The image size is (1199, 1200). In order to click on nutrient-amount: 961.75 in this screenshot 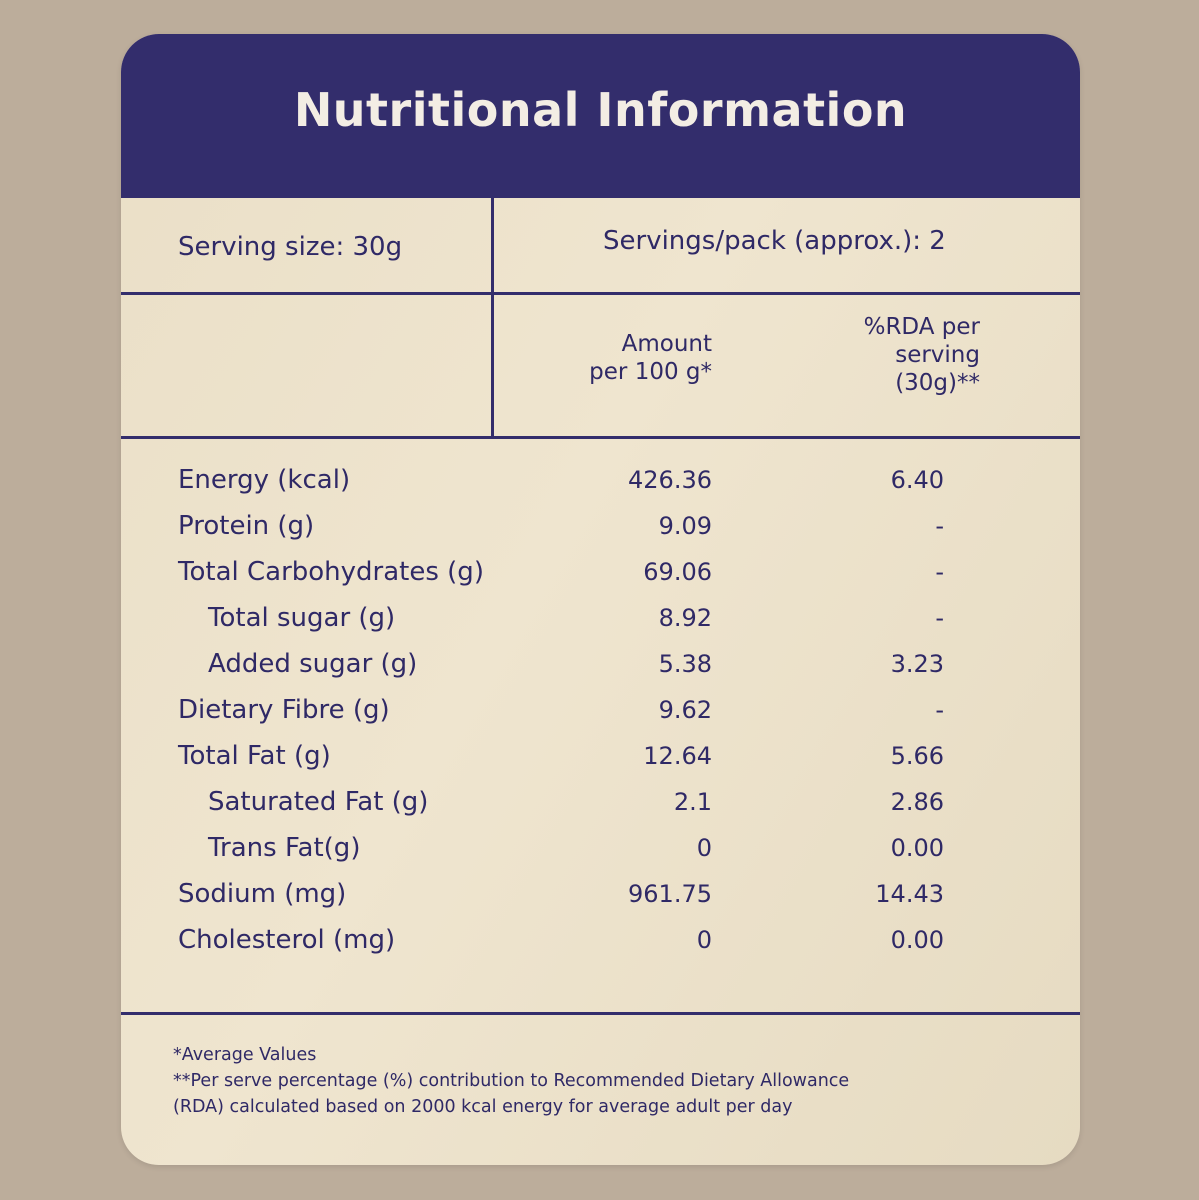, I will do `click(670, 894)`.